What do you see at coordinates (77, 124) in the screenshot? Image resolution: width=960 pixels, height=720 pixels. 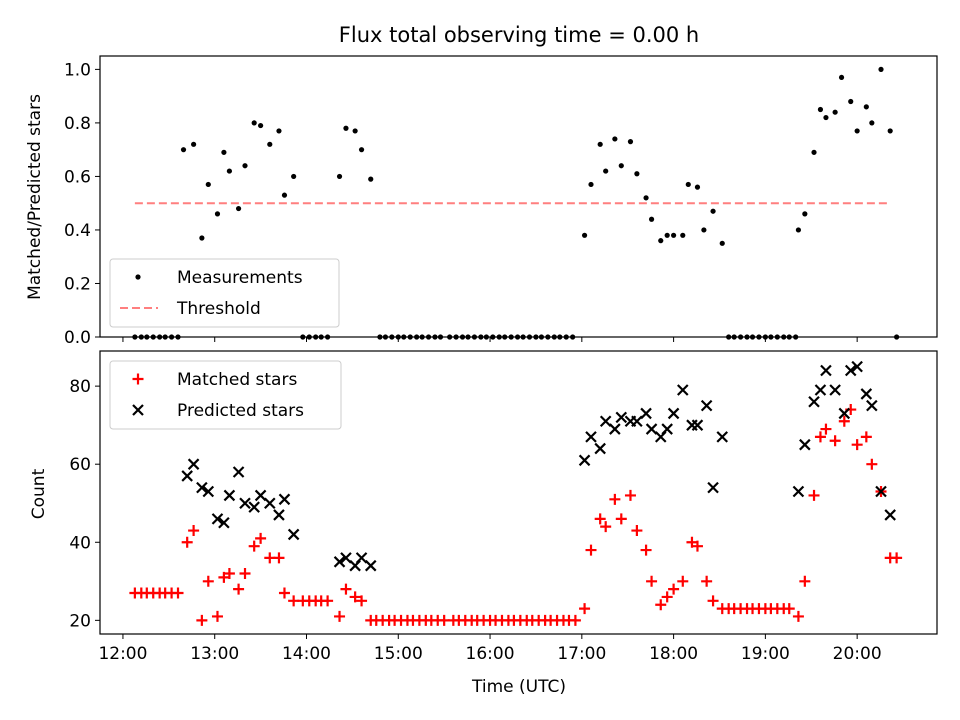 I see `y-tick-label: 0.8` at bounding box center [77, 124].